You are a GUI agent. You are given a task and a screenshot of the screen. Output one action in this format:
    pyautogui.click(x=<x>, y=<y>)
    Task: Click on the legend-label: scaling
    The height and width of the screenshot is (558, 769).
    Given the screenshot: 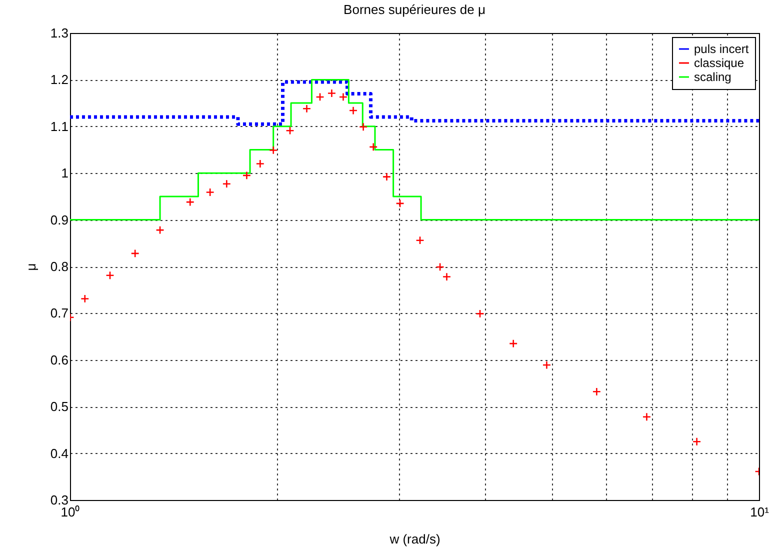 What is the action you would take?
    pyautogui.click(x=713, y=77)
    